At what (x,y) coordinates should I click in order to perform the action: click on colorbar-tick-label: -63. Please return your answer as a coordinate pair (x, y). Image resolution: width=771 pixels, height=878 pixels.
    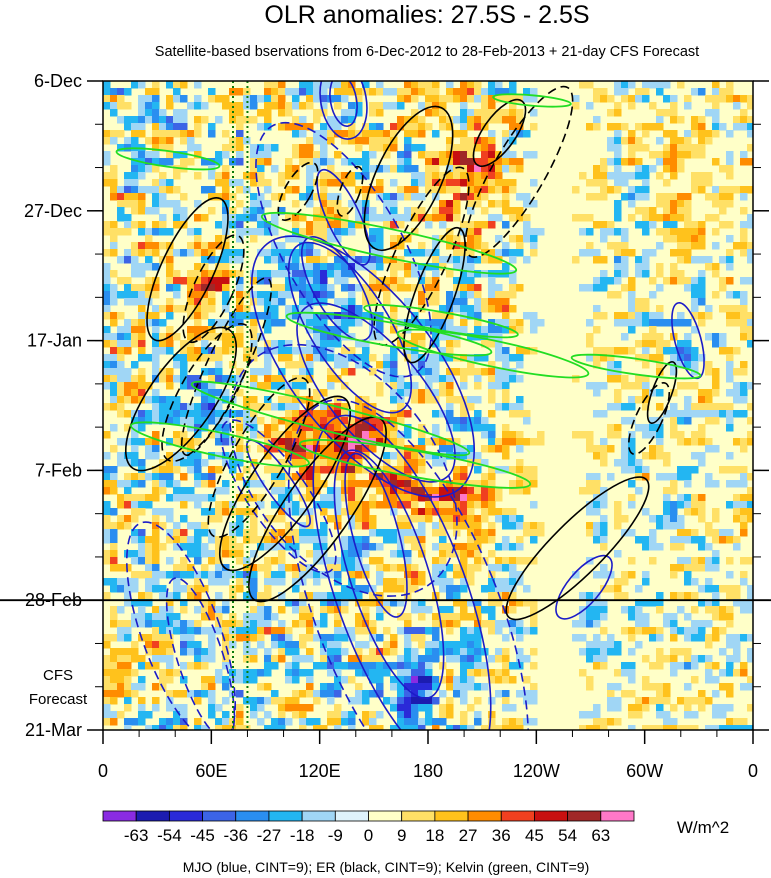
    Looking at the image, I should click on (136, 835).